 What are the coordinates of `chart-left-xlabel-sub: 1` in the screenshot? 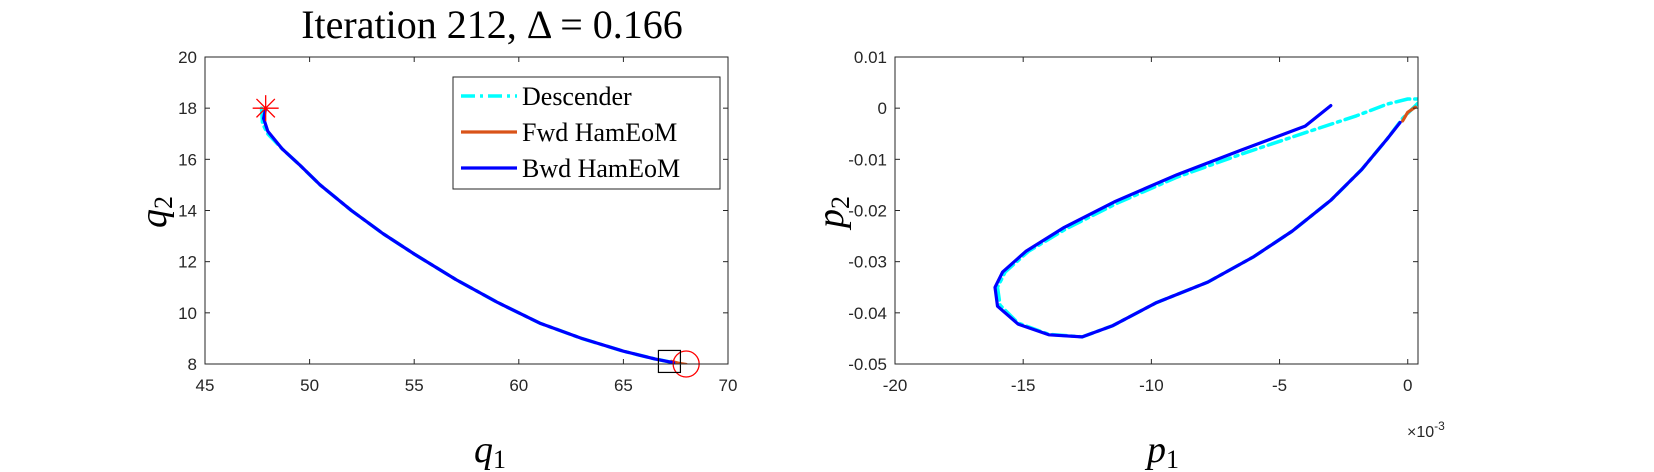 It's located at (499, 458).